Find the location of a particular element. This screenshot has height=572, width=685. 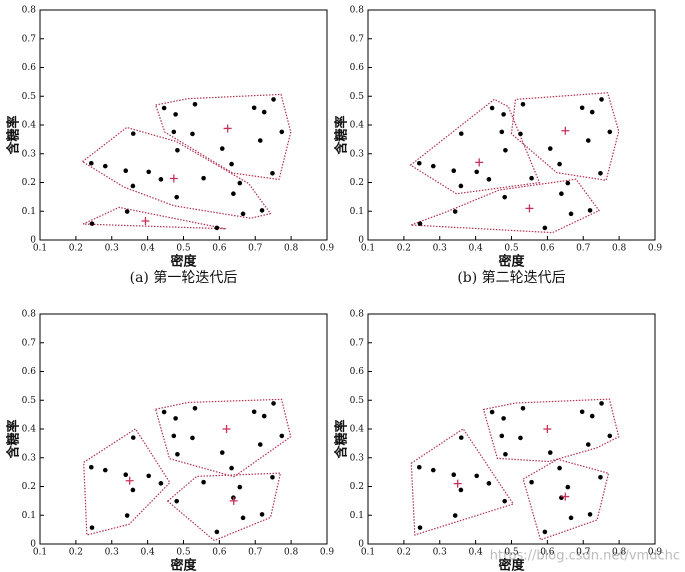

y-tick-label: 0.5 is located at coordinates (29, 97).